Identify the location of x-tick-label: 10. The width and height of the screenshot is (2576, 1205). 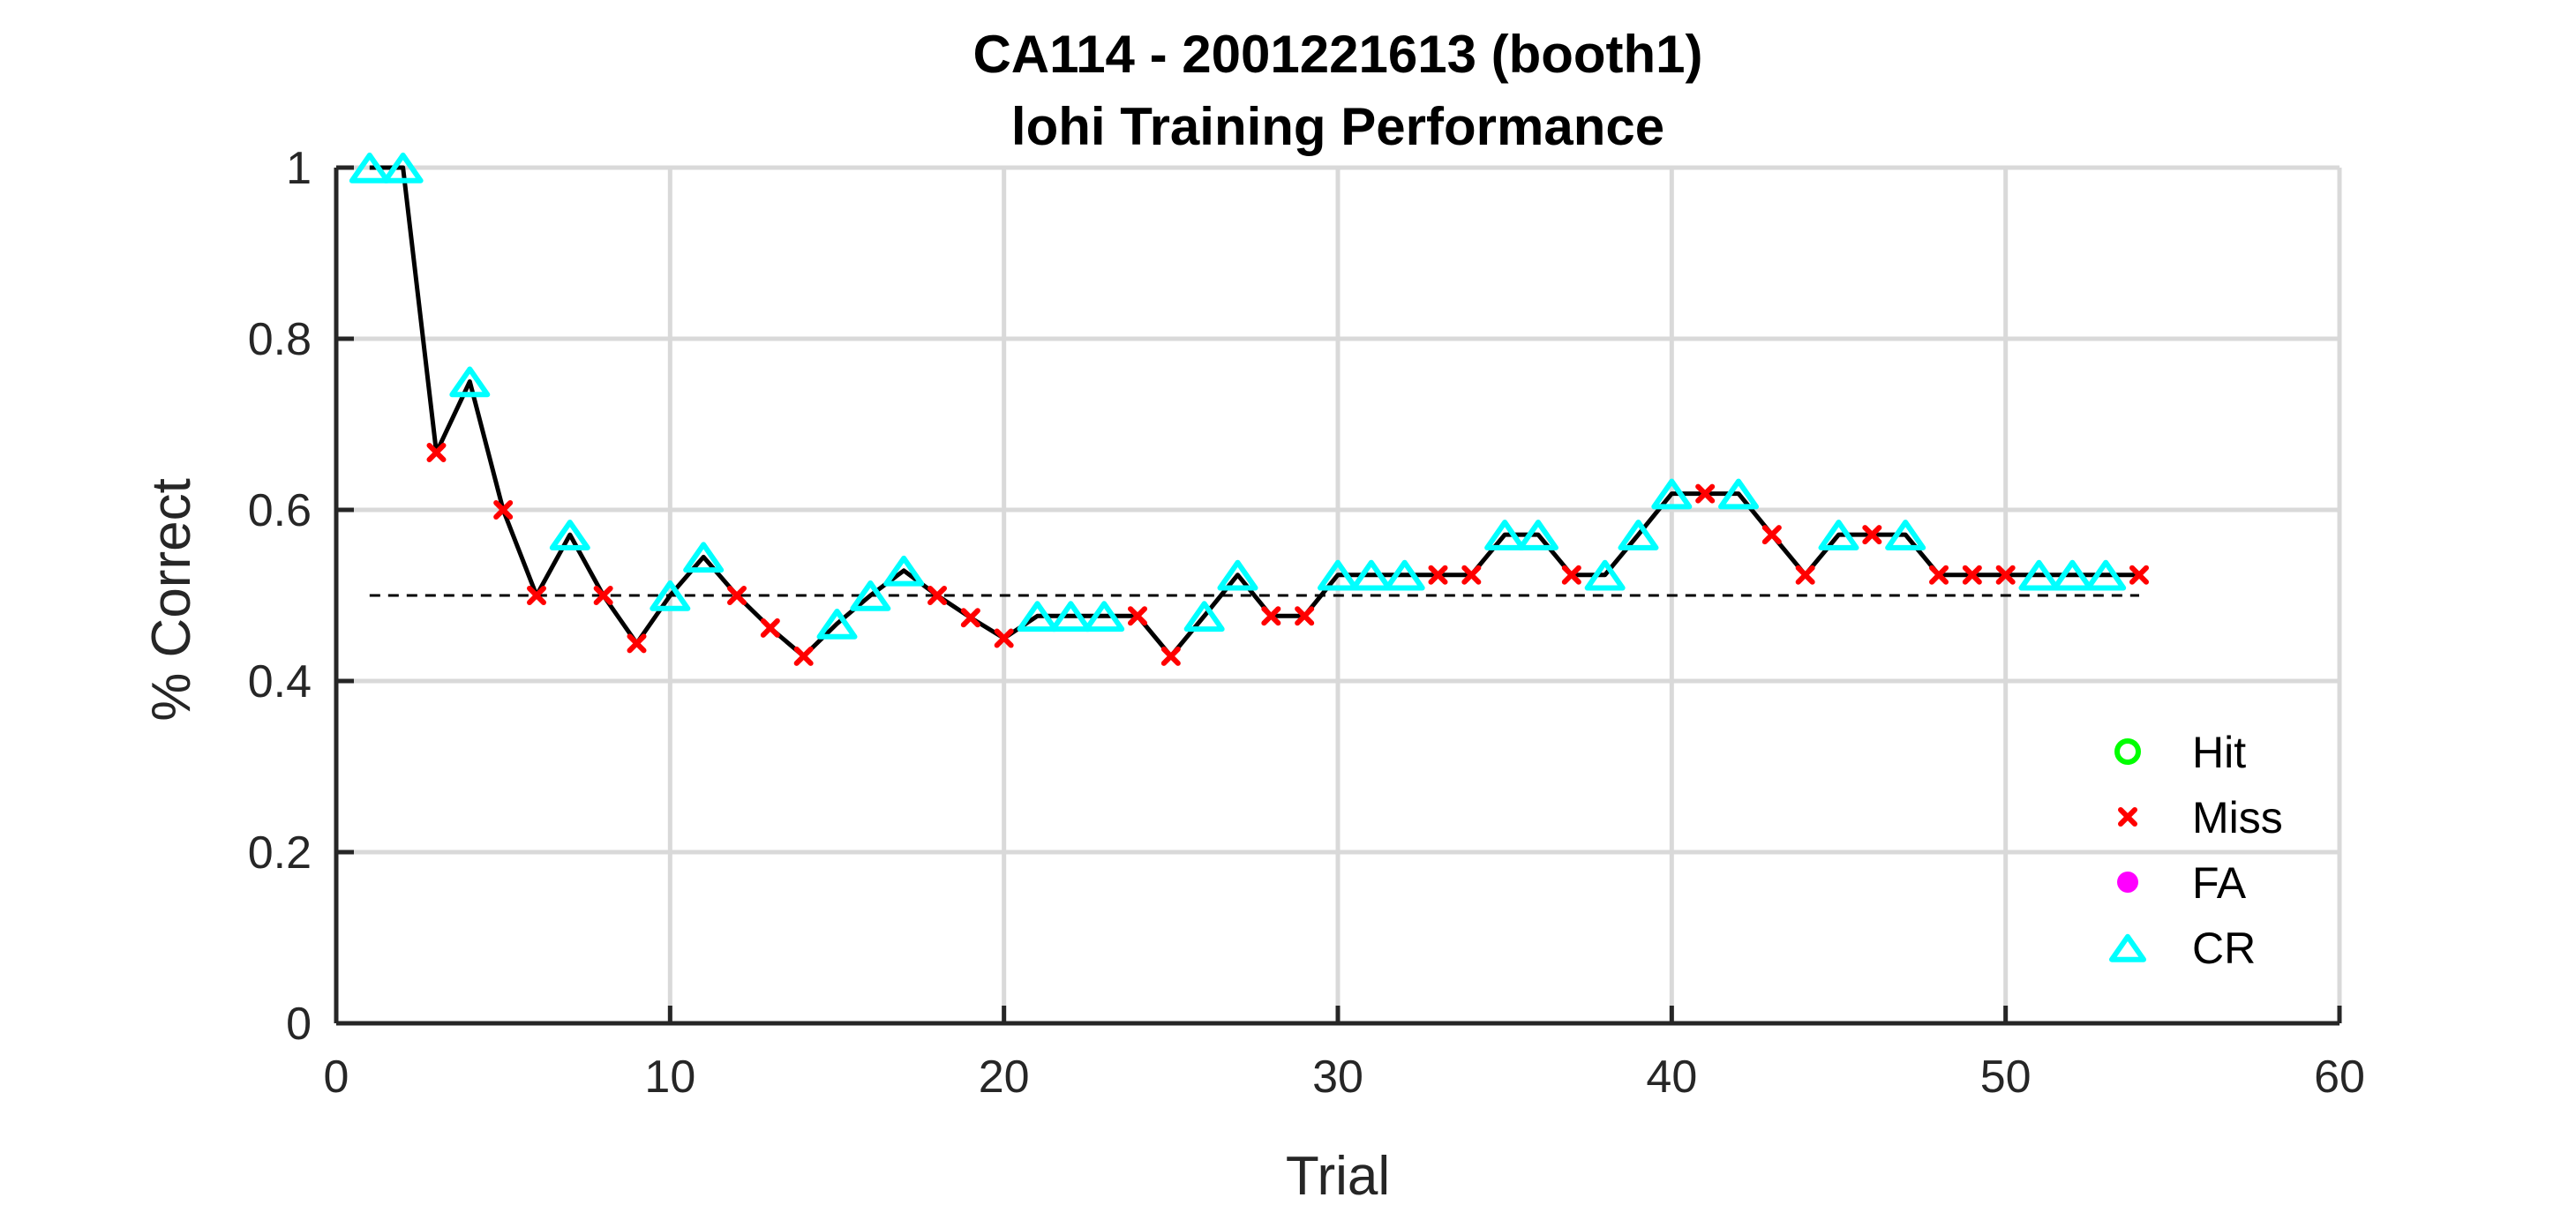
(669, 1077).